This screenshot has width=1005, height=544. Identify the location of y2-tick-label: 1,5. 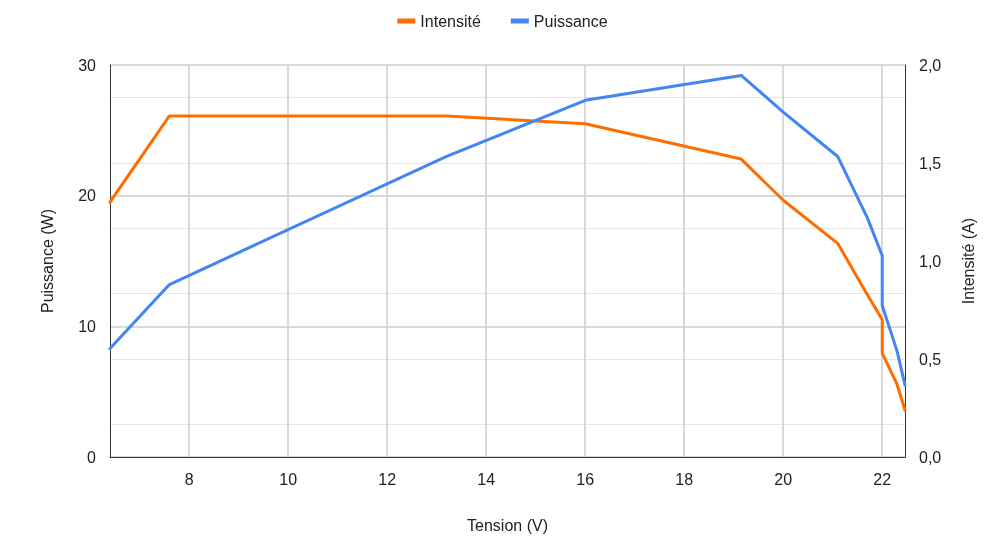
(930, 163).